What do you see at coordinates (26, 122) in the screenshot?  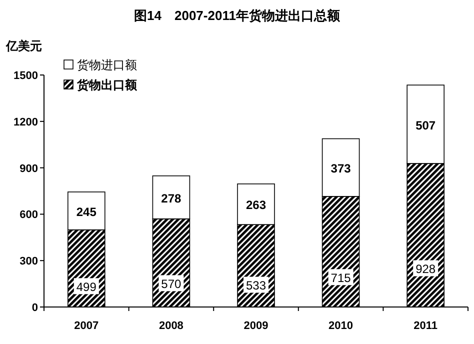 I see `y-tick-label: 1200` at bounding box center [26, 122].